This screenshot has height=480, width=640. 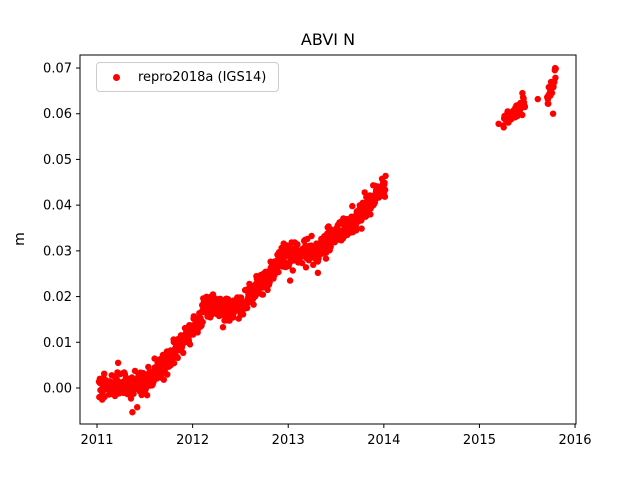 What do you see at coordinates (57, 388) in the screenshot?
I see `y-tick-label: 0.00` at bounding box center [57, 388].